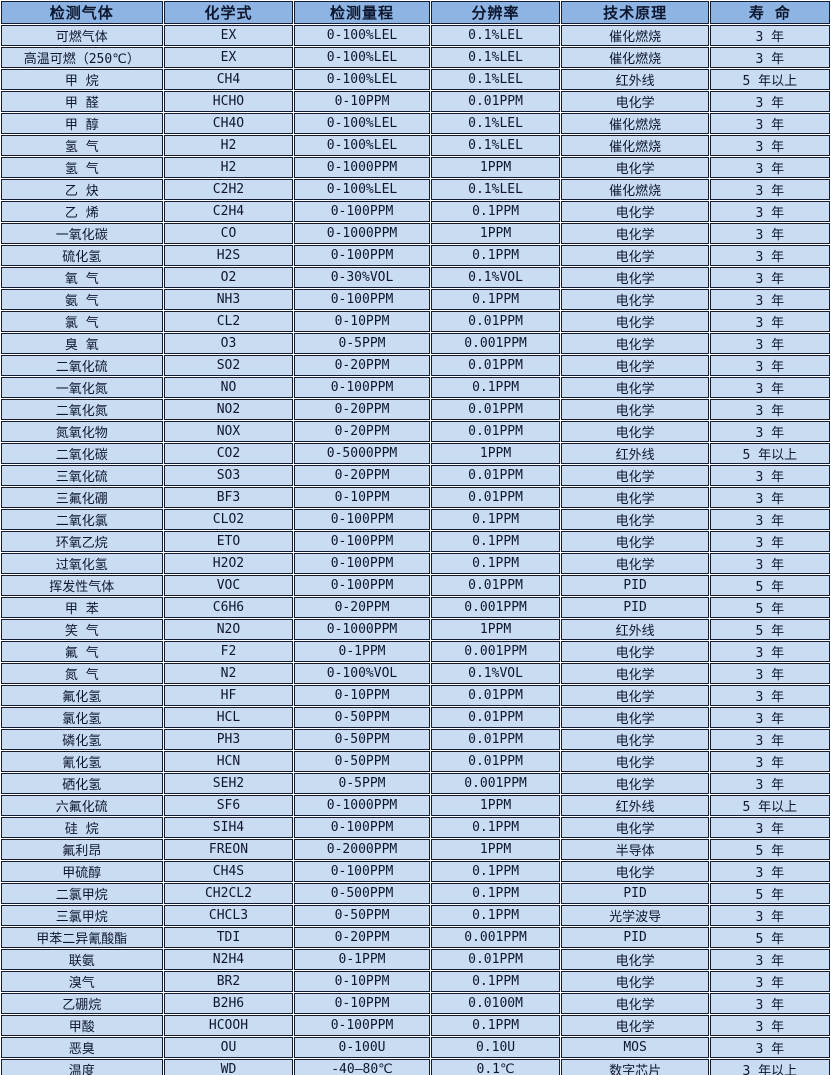 This screenshot has height=1075, width=831. Describe the element at coordinates (82, 871) in the screenshot. I see `cell-gas: 甲硫醇` at that location.